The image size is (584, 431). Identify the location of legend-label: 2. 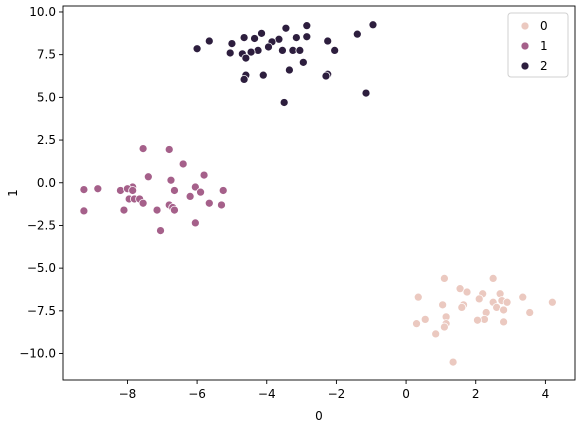
(544, 66).